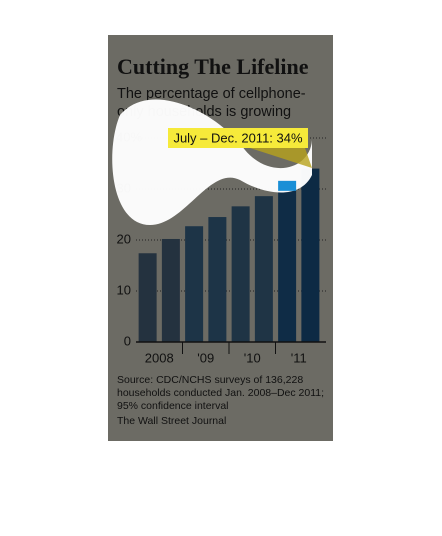  Describe the element at coordinates (159, 357) in the screenshot. I see `x-tick-label: 2008` at that location.